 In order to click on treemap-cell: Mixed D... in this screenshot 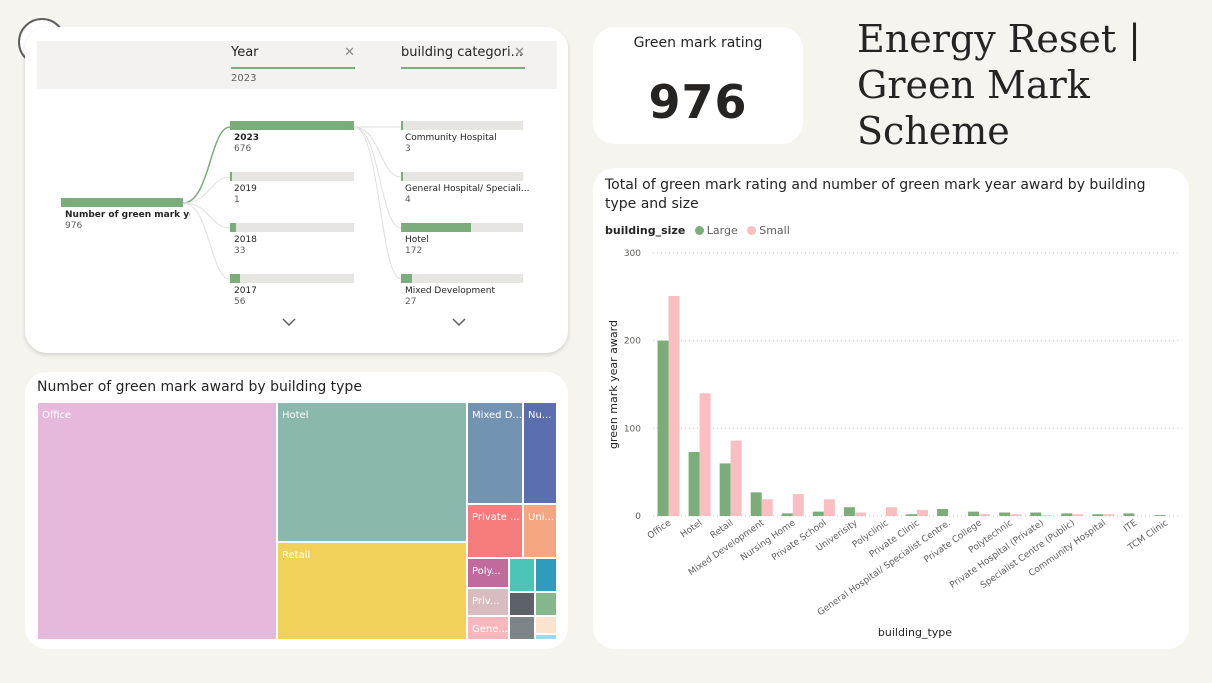, I will do `click(495, 453)`.